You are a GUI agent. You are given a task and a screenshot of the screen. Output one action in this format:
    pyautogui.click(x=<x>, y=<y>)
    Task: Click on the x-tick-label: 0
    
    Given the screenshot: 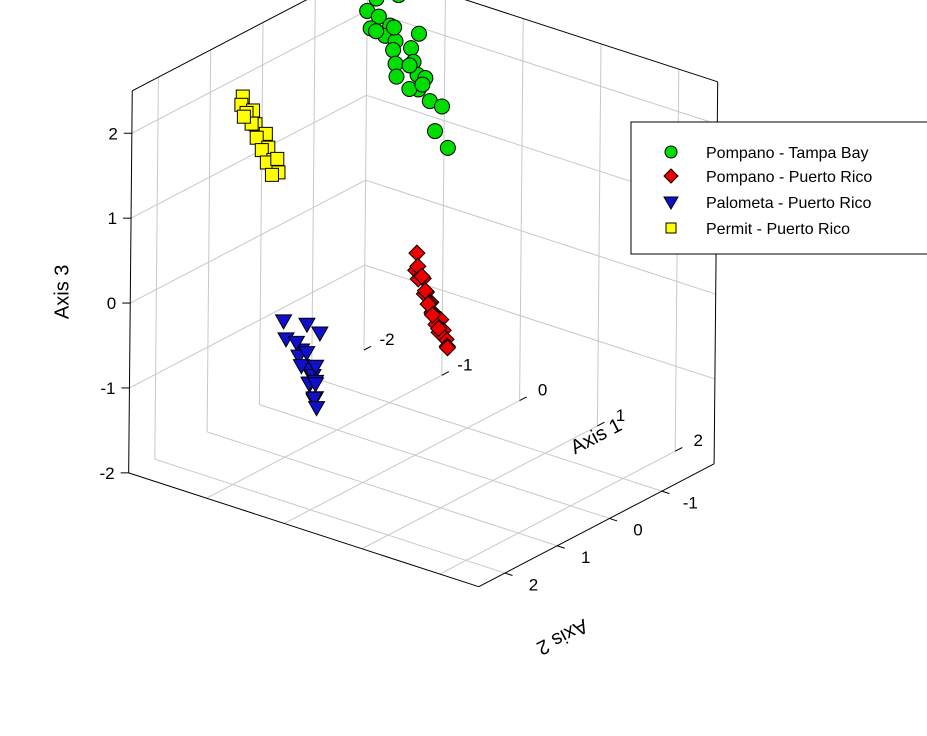 What is the action you would take?
    pyautogui.click(x=542, y=390)
    